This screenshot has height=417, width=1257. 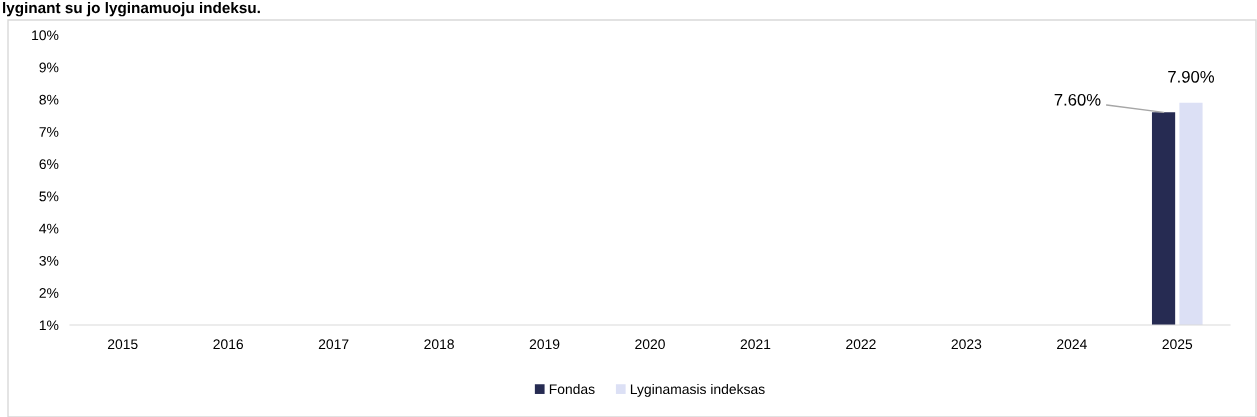 I want to click on y-tick-label: 6%, so click(x=49, y=164).